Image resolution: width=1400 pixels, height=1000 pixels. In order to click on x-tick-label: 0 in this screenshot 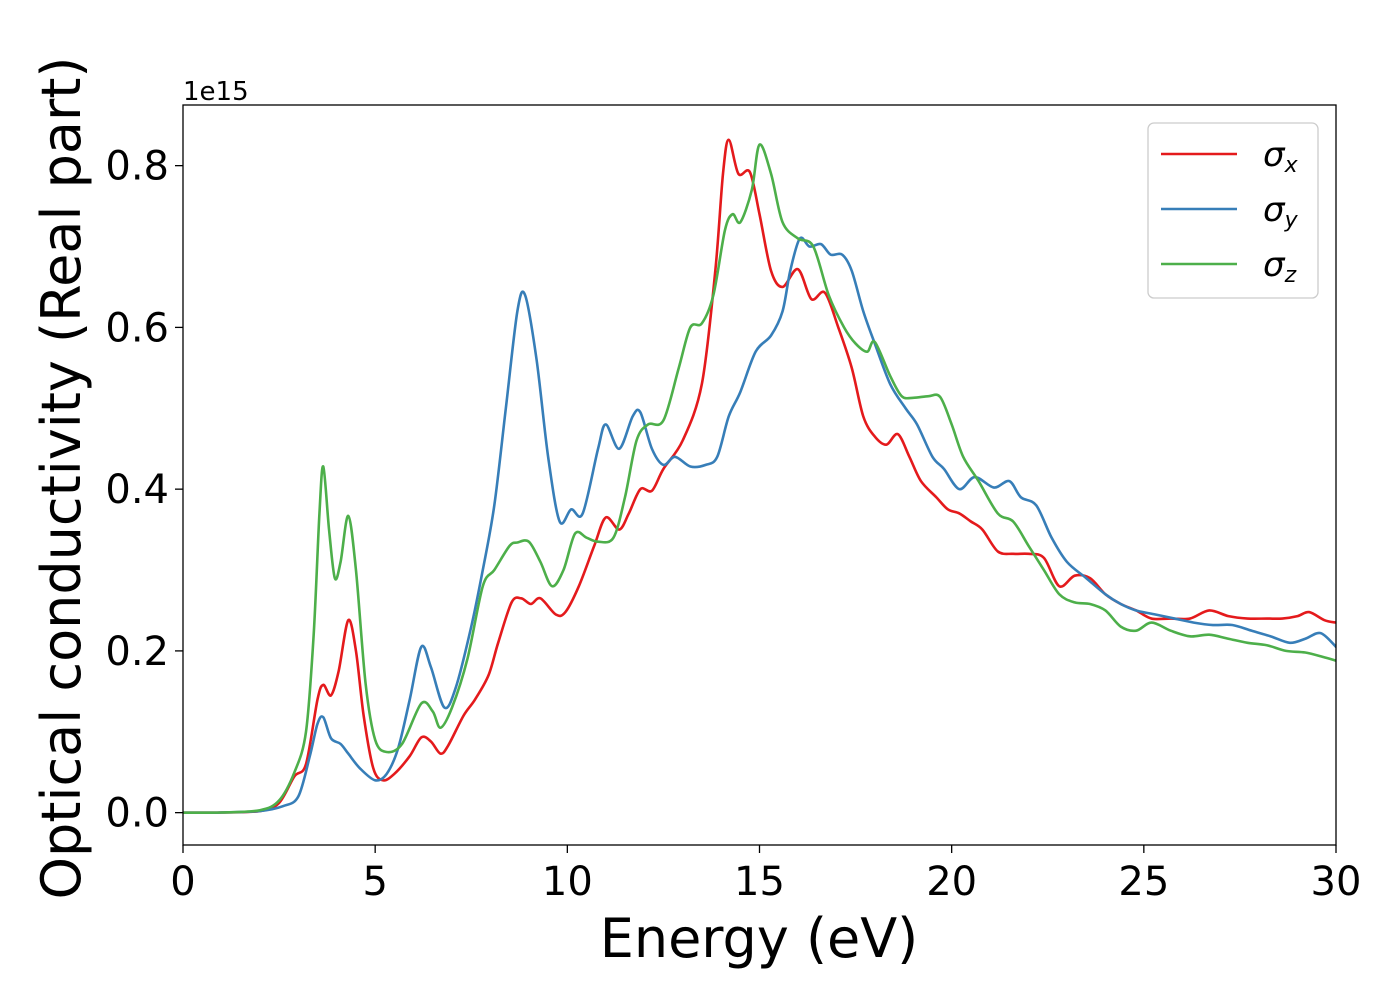, I will do `click(182, 882)`.